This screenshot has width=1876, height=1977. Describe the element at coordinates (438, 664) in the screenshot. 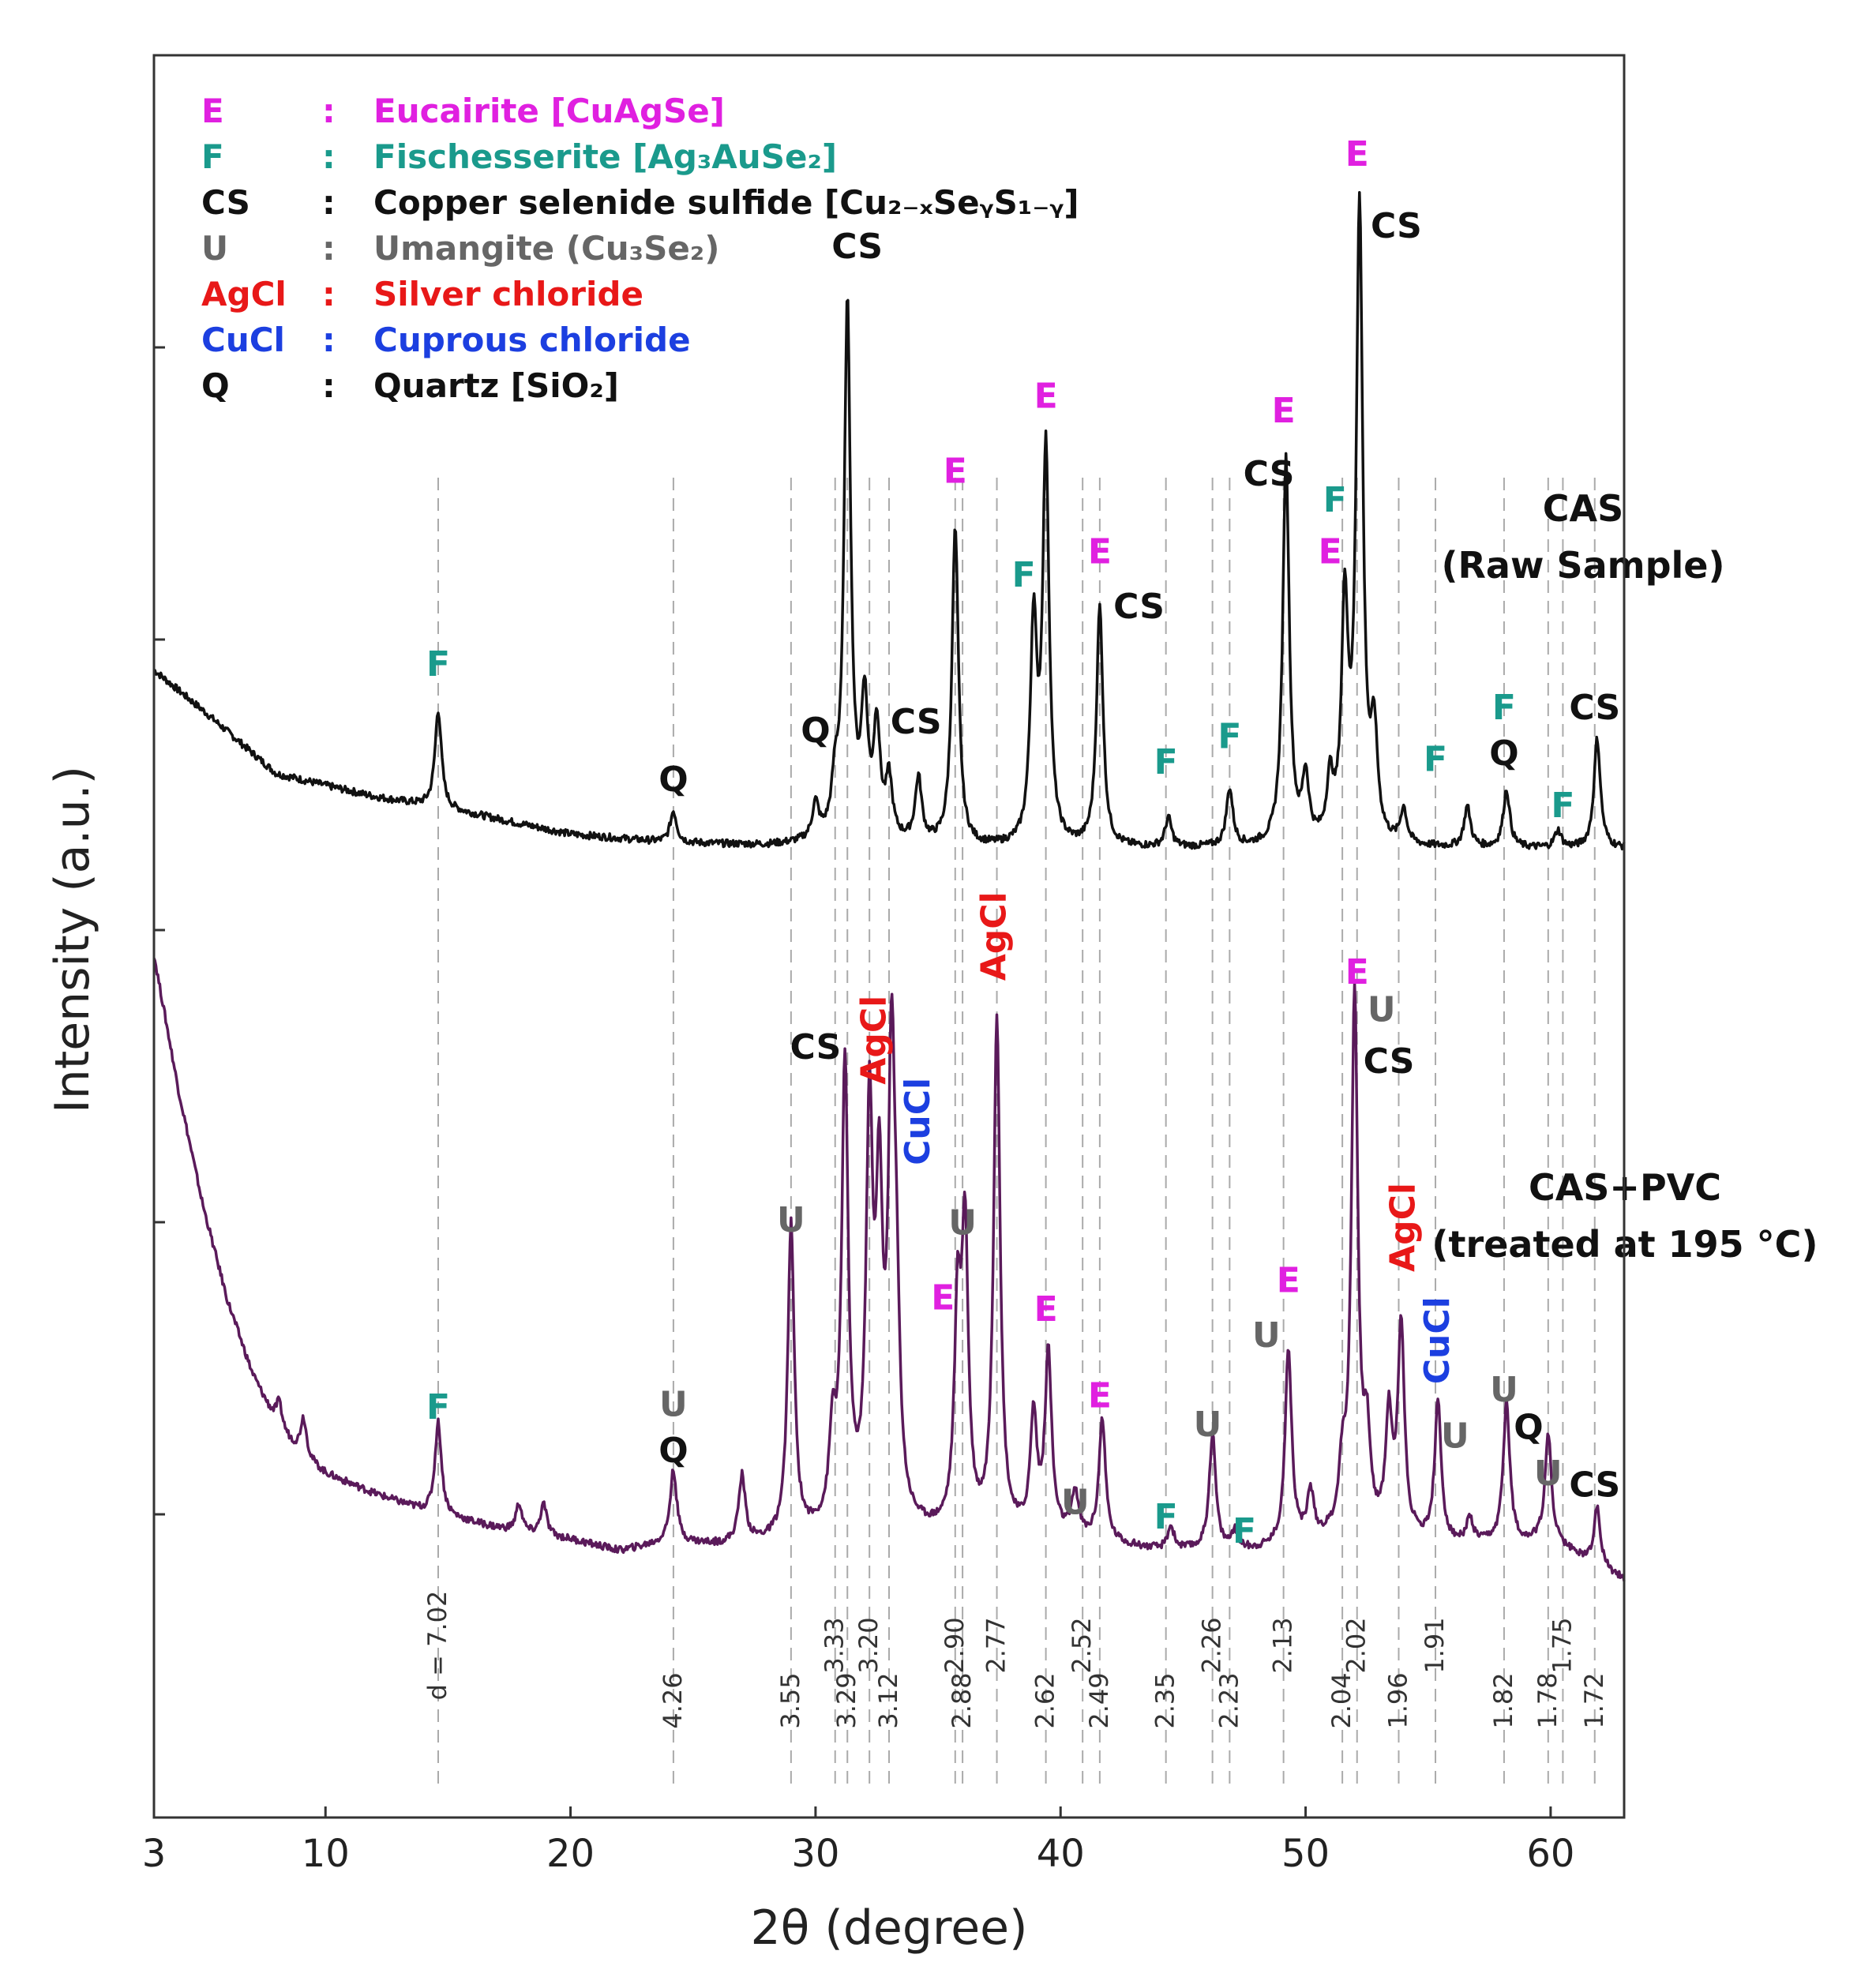

I see `peak-label-0: F` at that location.